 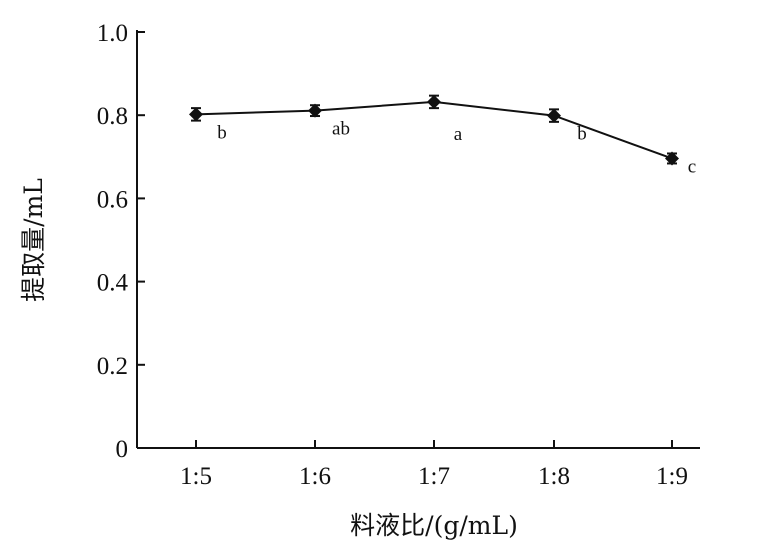 I want to click on x-tick-label: 1:8, so click(x=554, y=476).